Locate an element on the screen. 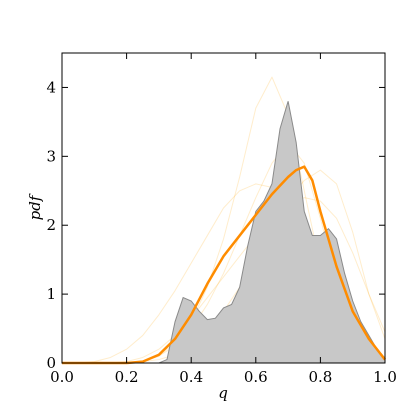 Image resolution: width=415 pixels, height=415 pixels. y-axis-label: pdf is located at coordinates (35, 206).